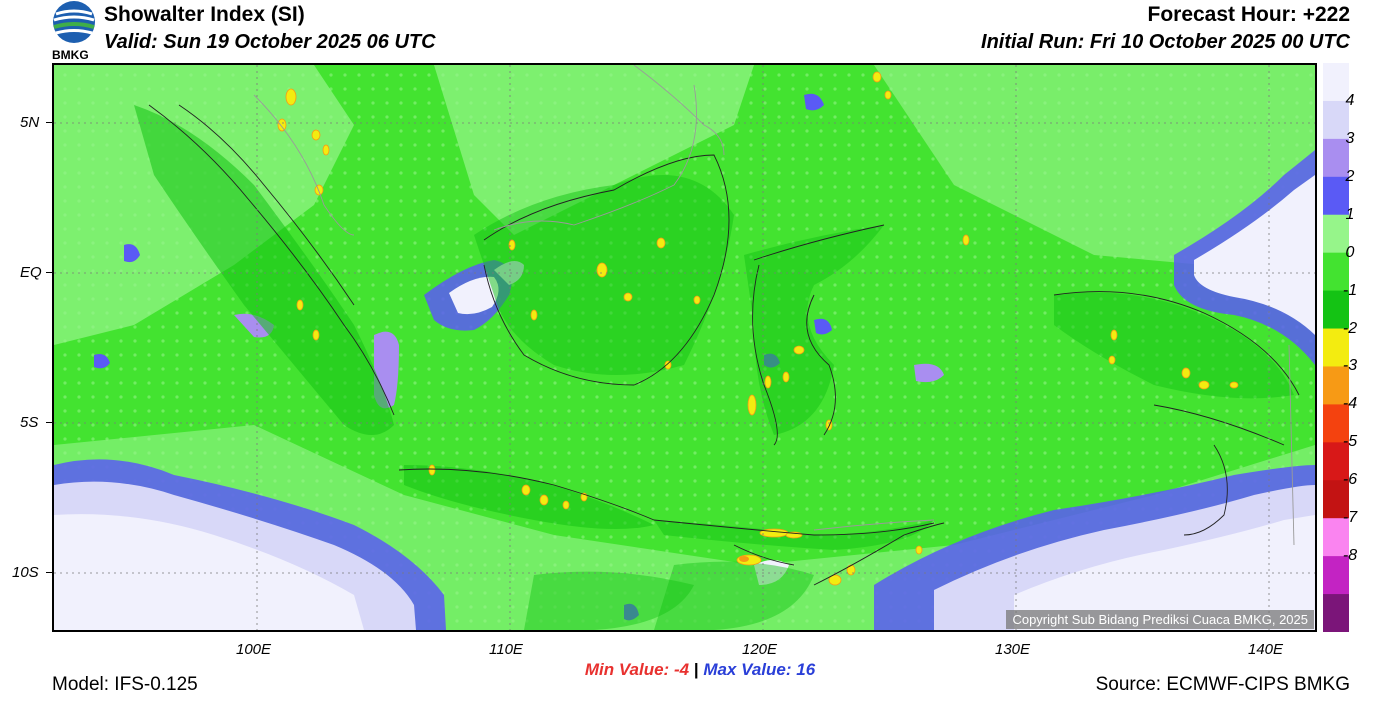 This screenshot has height=709, width=1400. Describe the element at coordinates (1350, 404) in the screenshot. I see `colorbar-label: -4` at that location.